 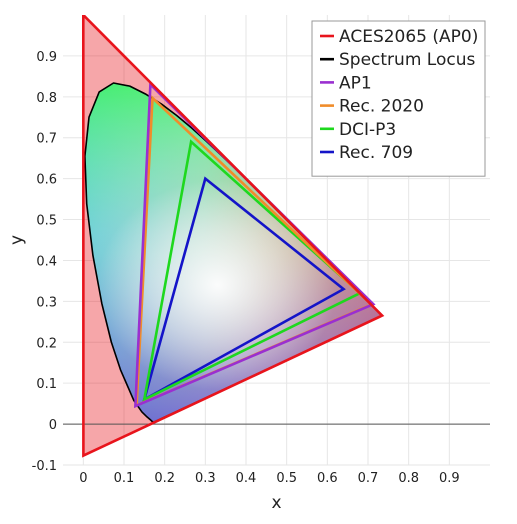 What do you see at coordinates (46, 261) in the screenshot?
I see `y-tick-label: 0.4` at bounding box center [46, 261].